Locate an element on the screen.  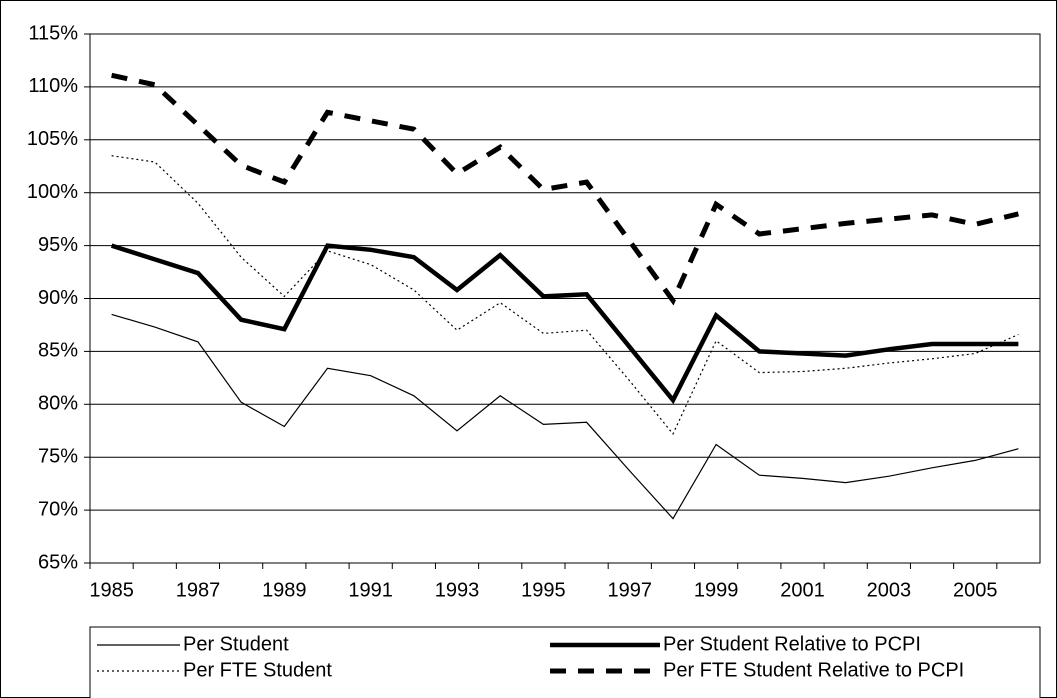
y-tick-label: 90% is located at coordinates (58, 298).